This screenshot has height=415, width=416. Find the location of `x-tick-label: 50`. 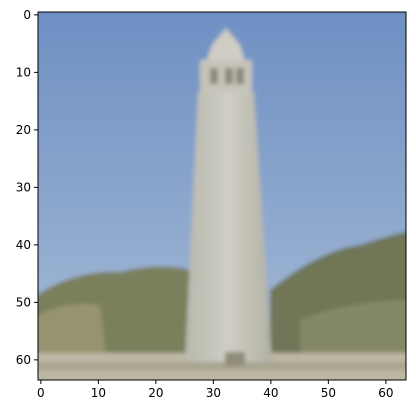

x-tick-label: 50 is located at coordinates (328, 393).